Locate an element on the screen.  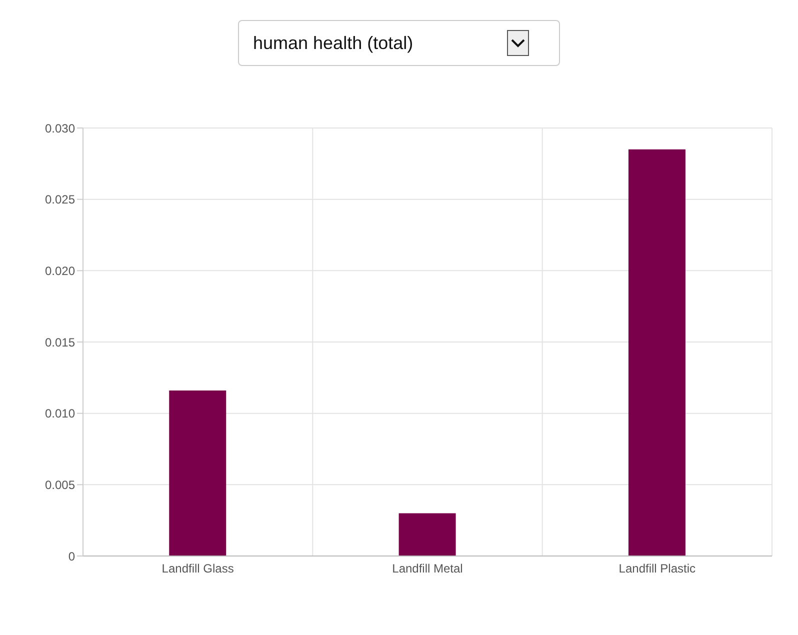
y-tick-label: 0.005 is located at coordinates (60, 485).